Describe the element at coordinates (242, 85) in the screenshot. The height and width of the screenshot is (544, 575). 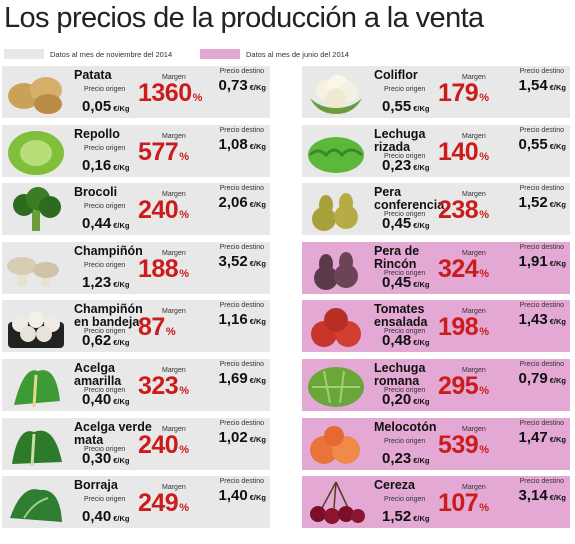
I see `dest-price: 0,73 €/Kg` at that location.